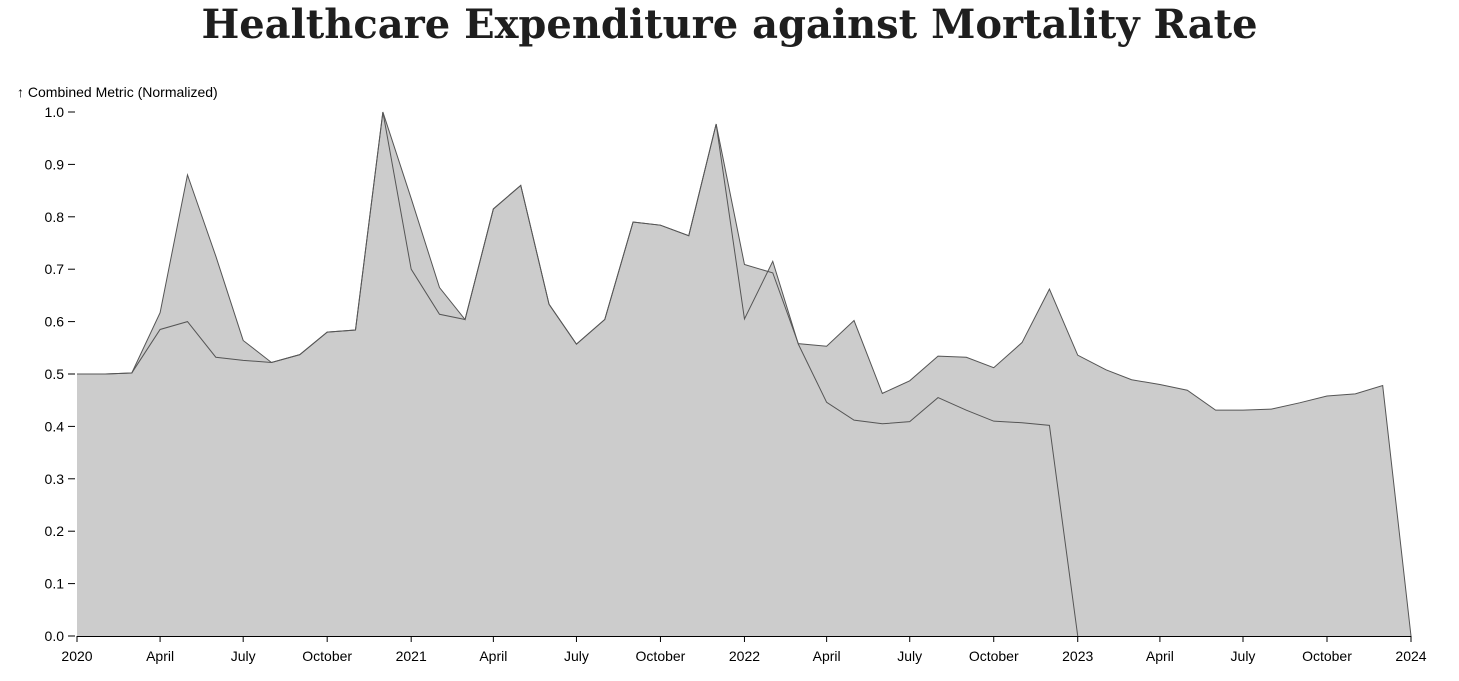  Describe the element at coordinates (55, 322) in the screenshot. I see `y-tick-label: 0.6` at that location.